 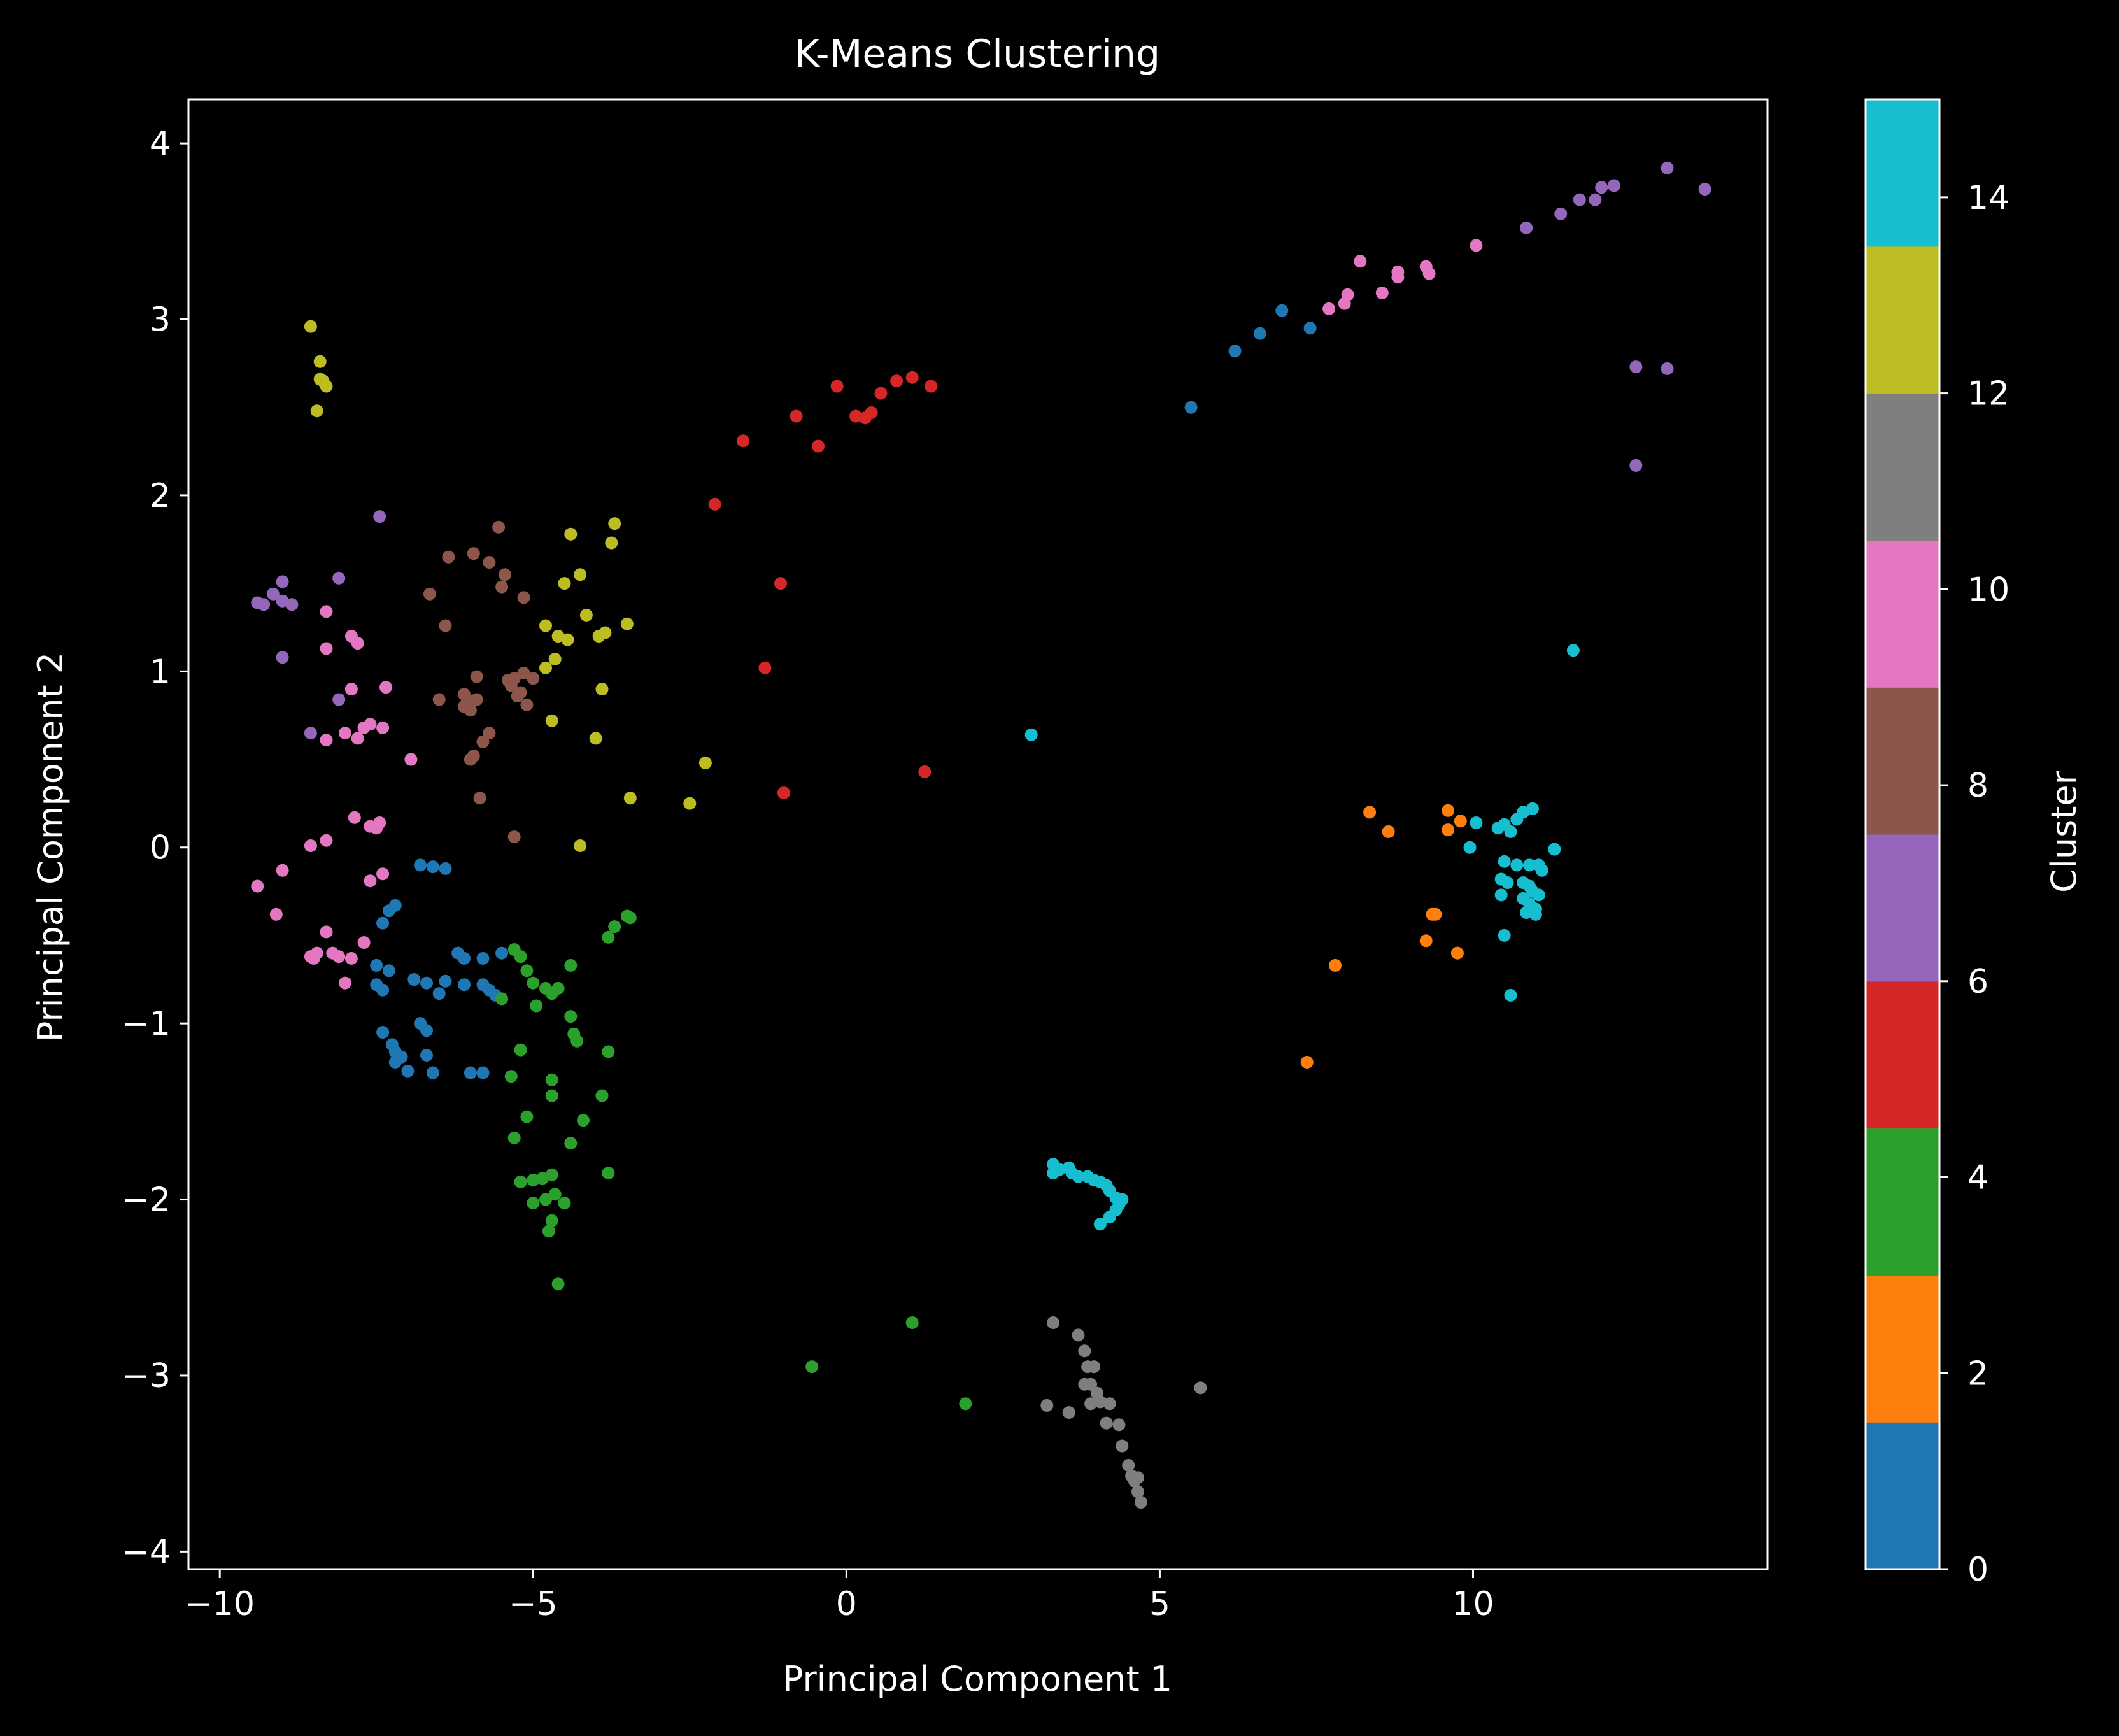 What do you see at coordinates (1977, 982) in the screenshot?
I see `colorbar-tick-label: 6` at bounding box center [1977, 982].